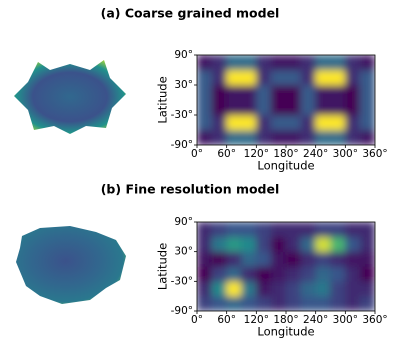 This screenshot has width=399, height=348. What do you see at coordinates (285, 154) in the screenshot?
I see `x-tick-label: 180°` at bounding box center [285, 154].